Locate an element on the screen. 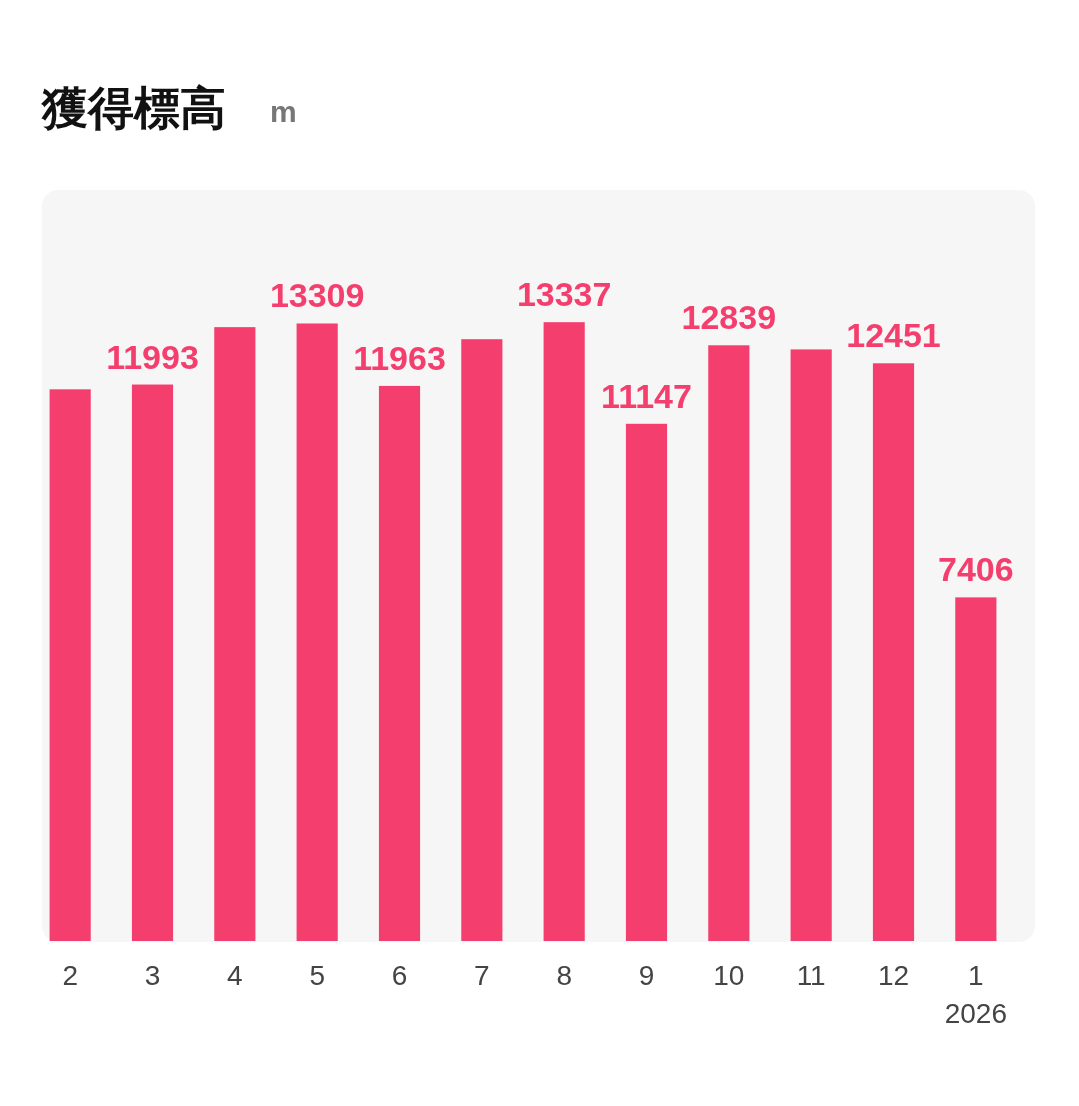  text: m is located at coordinates (283, 111).